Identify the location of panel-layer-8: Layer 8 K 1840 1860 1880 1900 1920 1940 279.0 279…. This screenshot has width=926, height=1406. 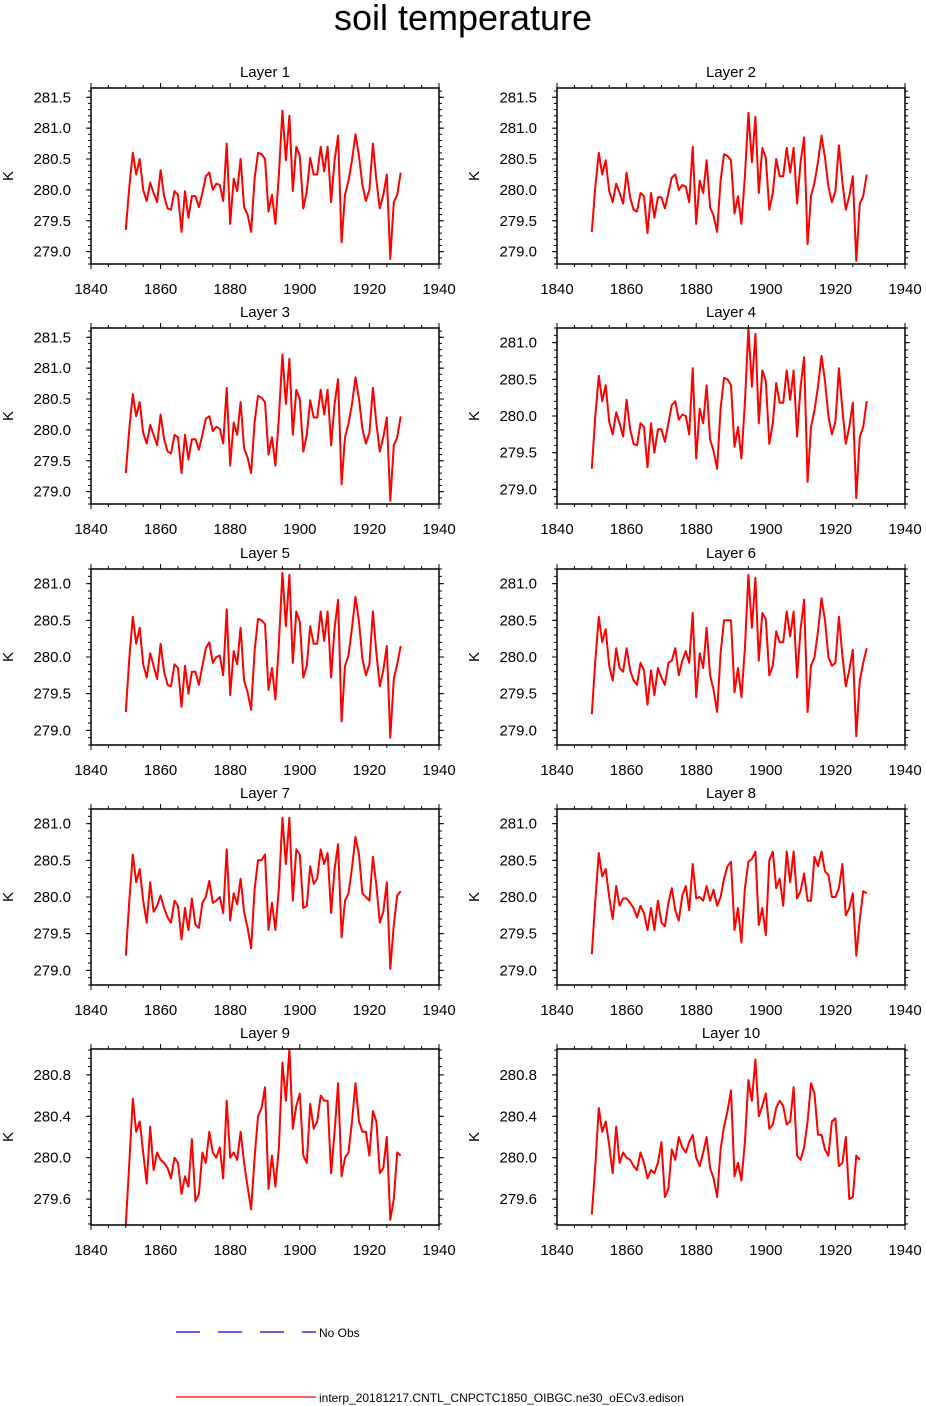
(694, 902).